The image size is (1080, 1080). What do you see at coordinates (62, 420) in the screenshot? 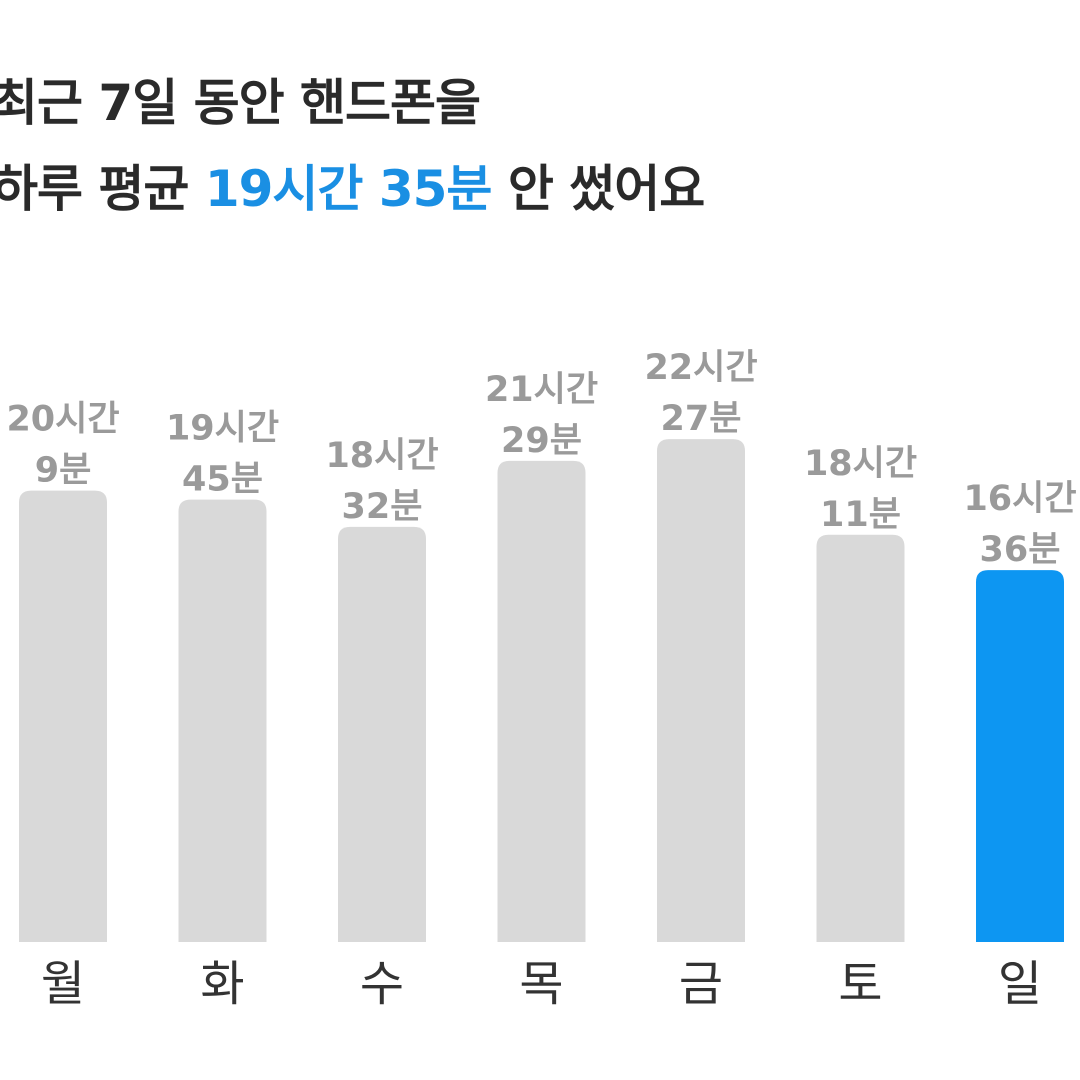
I see `bar-1-value-label-line-1: 20시간` at bounding box center [62, 420].